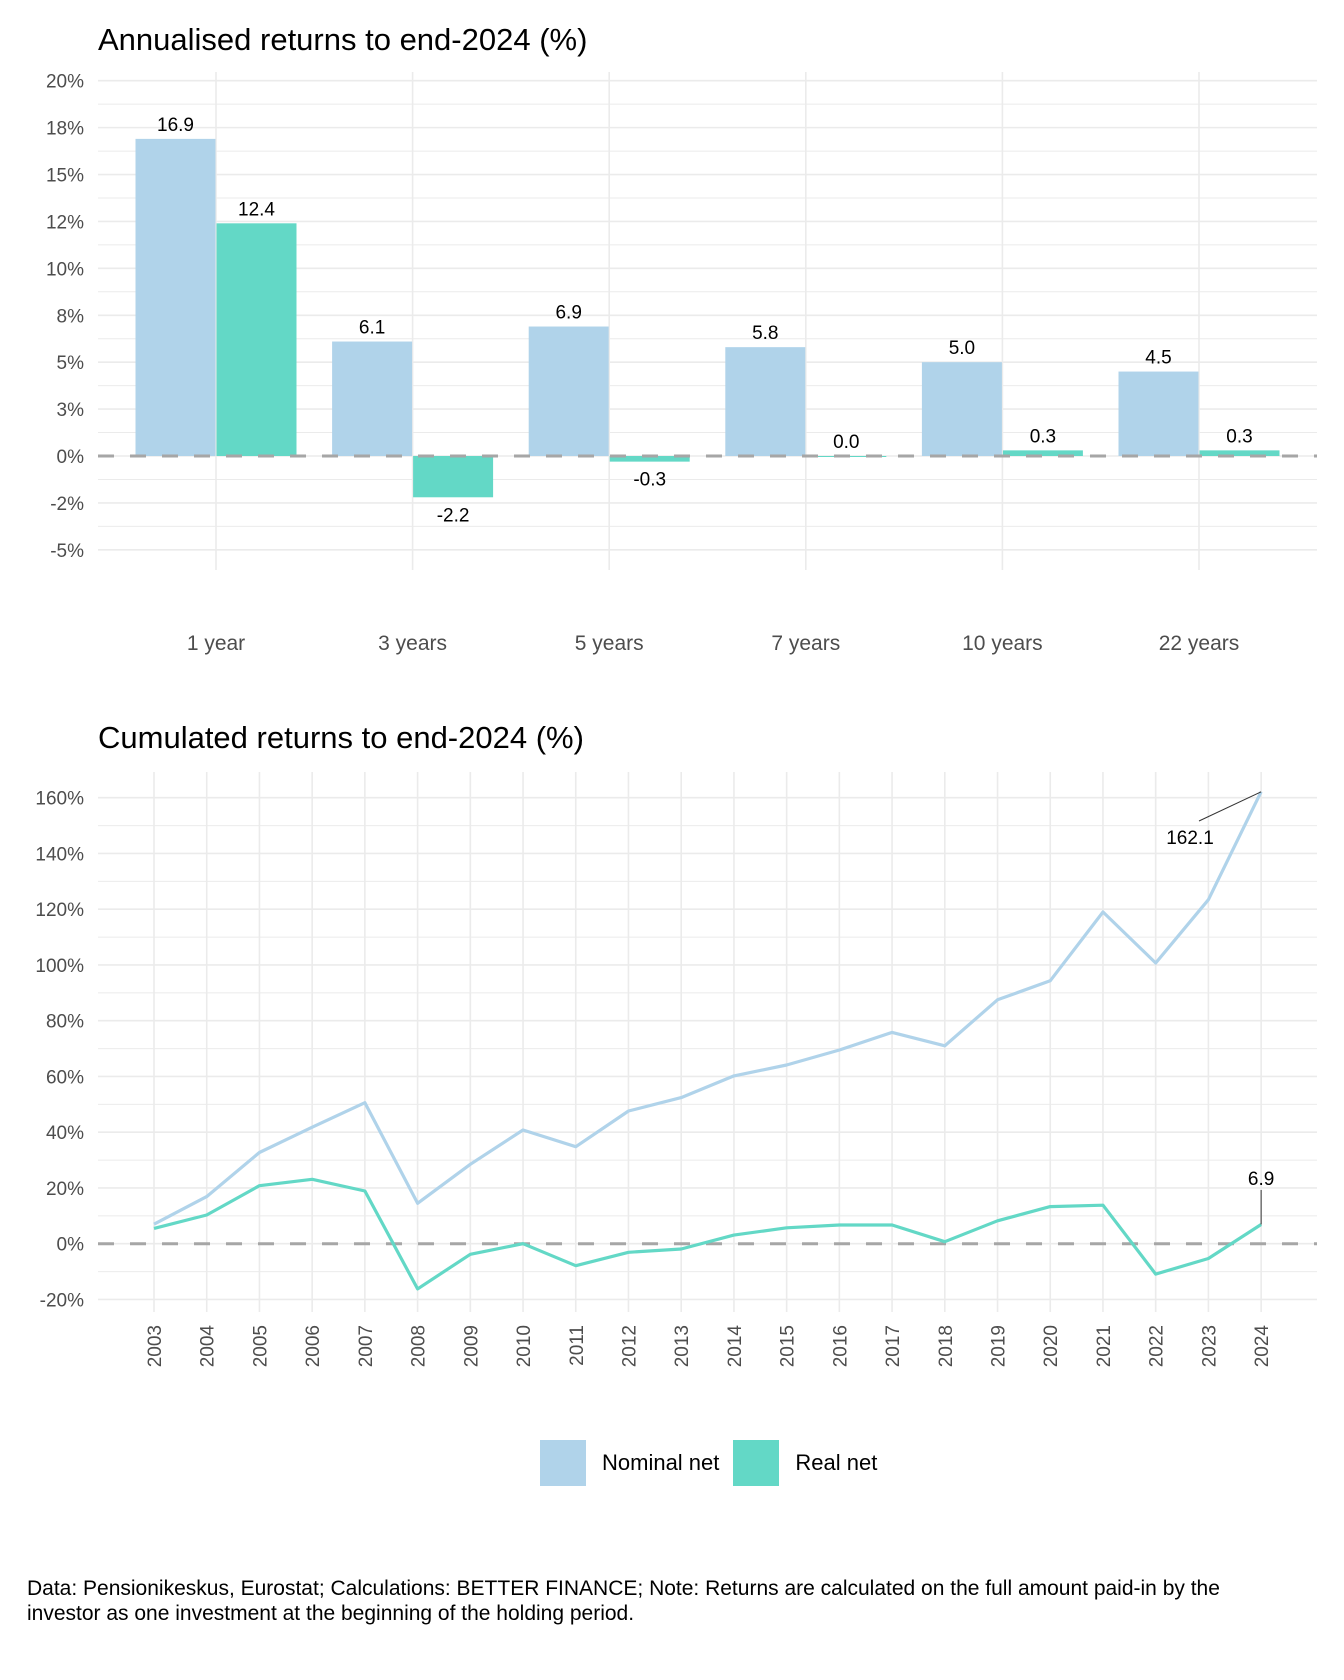 The width and height of the screenshot is (1344, 1680). I want to click on y-tick-label: -20%, so click(62, 1300).